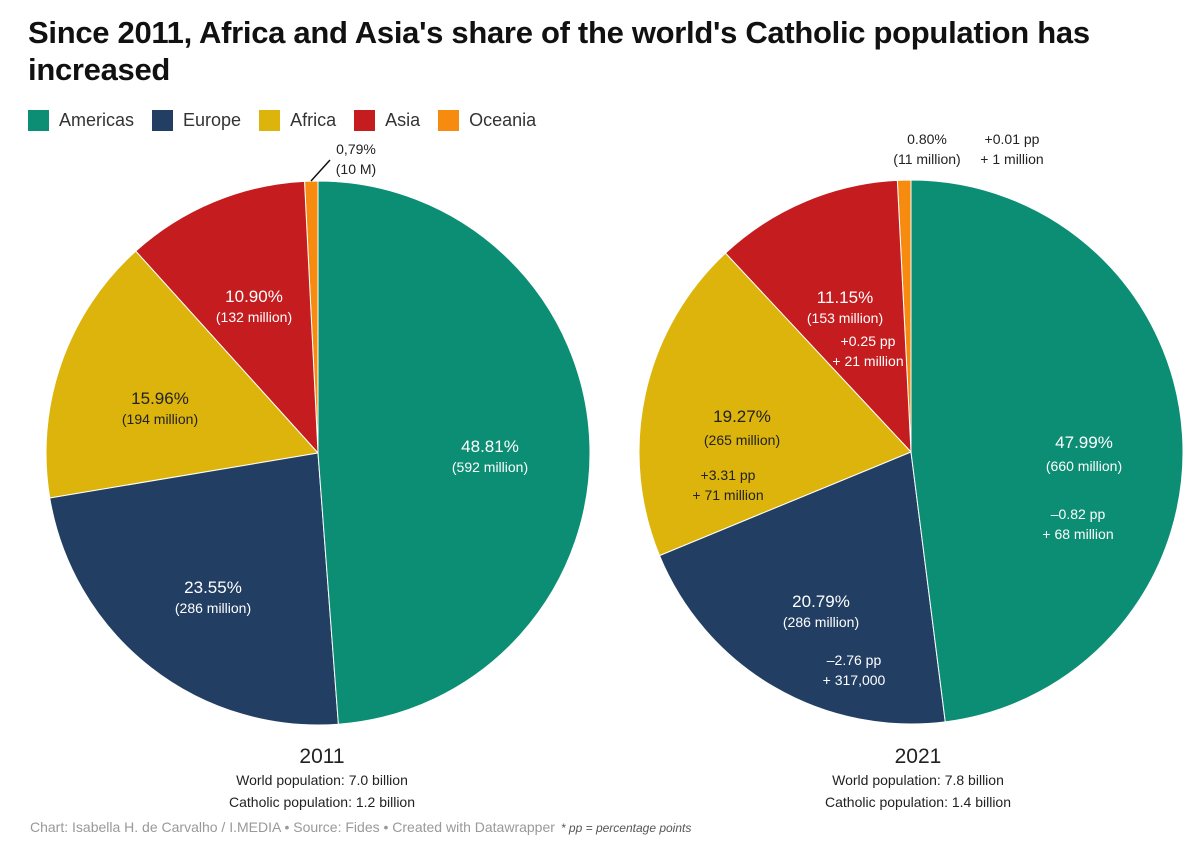  I want to click on legend-label: Americas, so click(97, 120).